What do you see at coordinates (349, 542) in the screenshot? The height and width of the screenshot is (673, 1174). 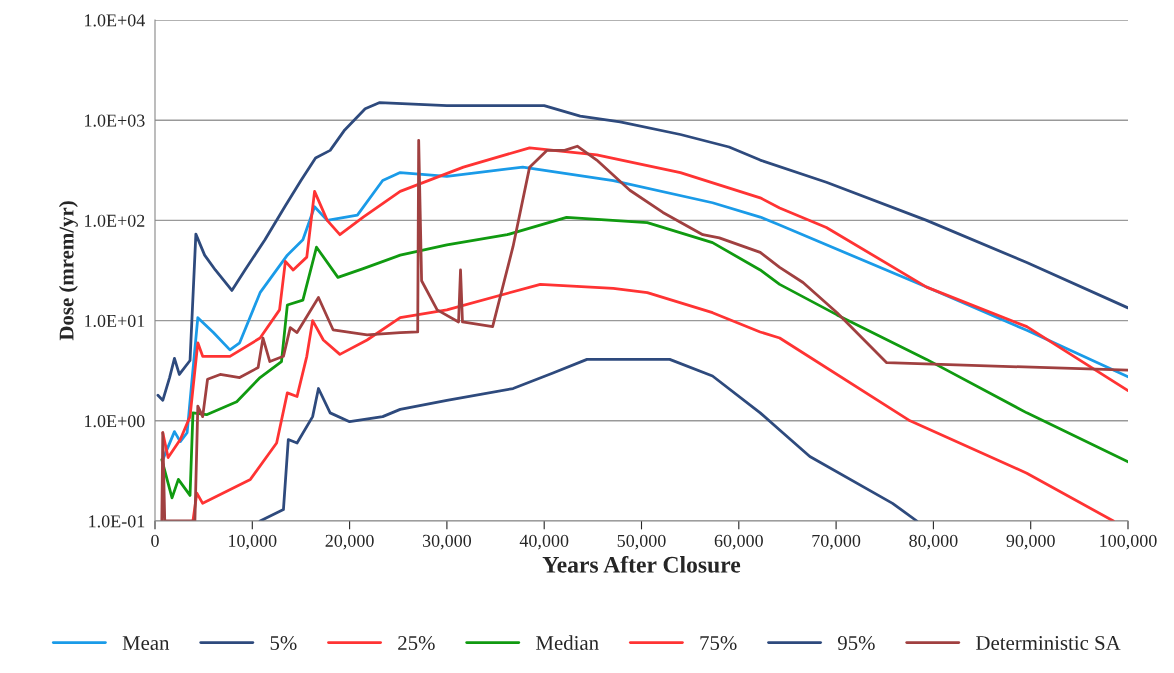 I see `x-tick-label: 20,000` at bounding box center [349, 542].